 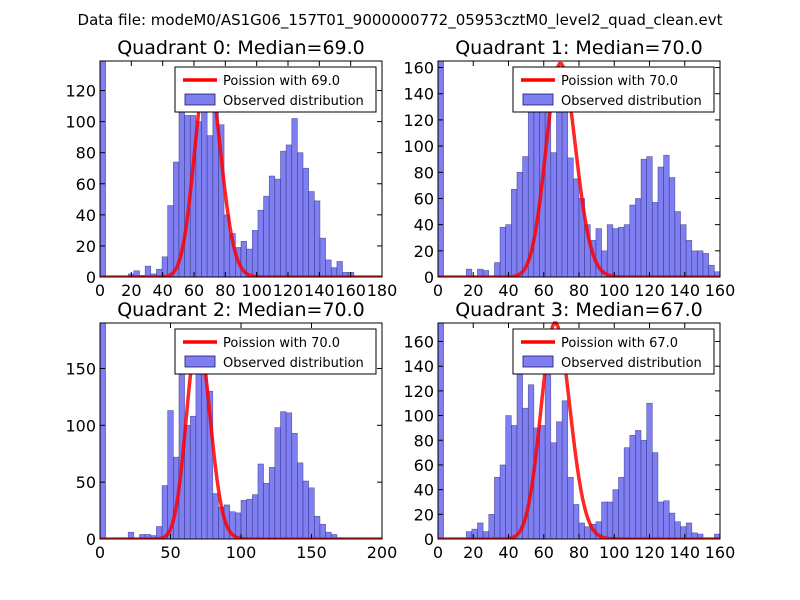 What do you see at coordinates (241, 48) in the screenshot?
I see `chart-title: Quadrant 0: Median=69.0` at bounding box center [241, 48].